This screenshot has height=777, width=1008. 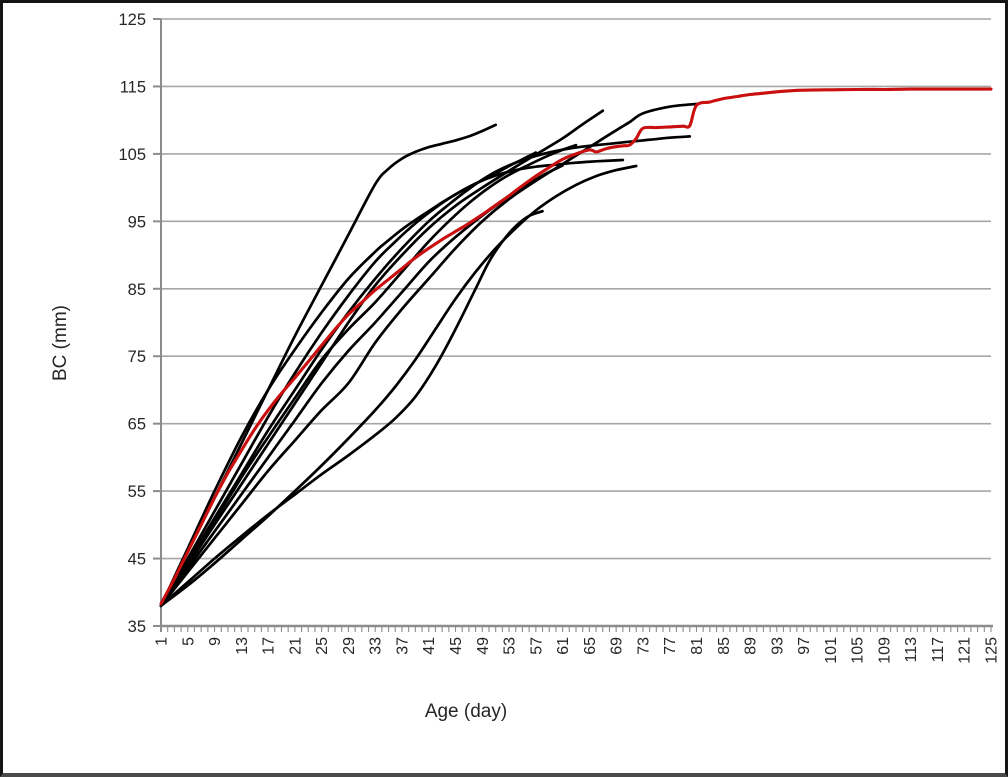 What do you see at coordinates (137, 357) in the screenshot?
I see `y-tick-label-75: 75` at bounding box center [137, 357].